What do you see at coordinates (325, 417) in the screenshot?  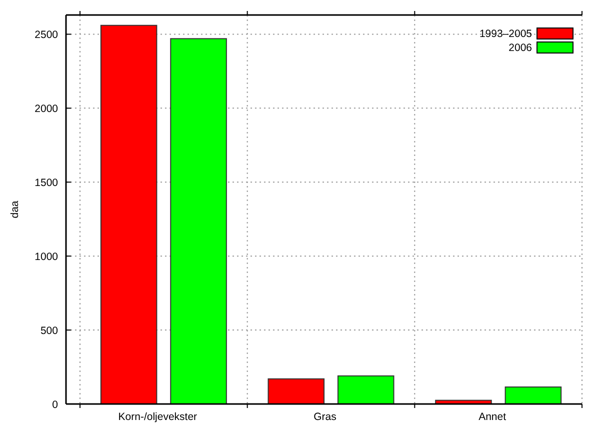 I see `x-tick-label: Gras` at bounding box center [325, 417].